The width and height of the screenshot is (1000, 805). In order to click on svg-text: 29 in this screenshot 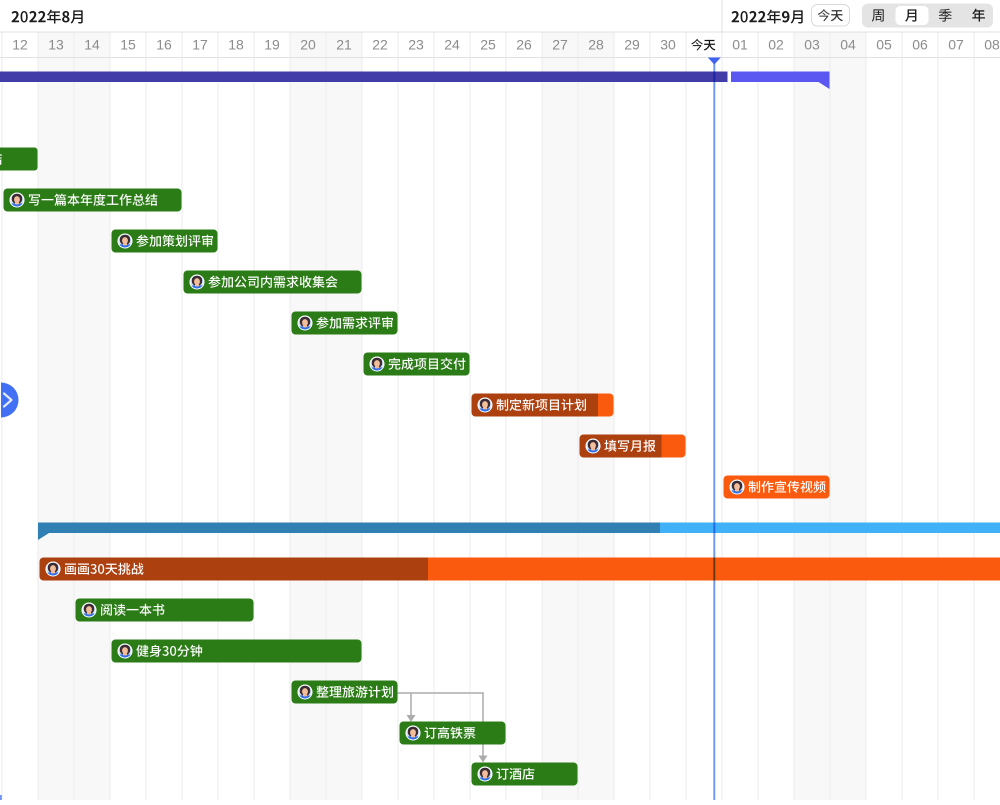, I will do `click(632, 45)`.